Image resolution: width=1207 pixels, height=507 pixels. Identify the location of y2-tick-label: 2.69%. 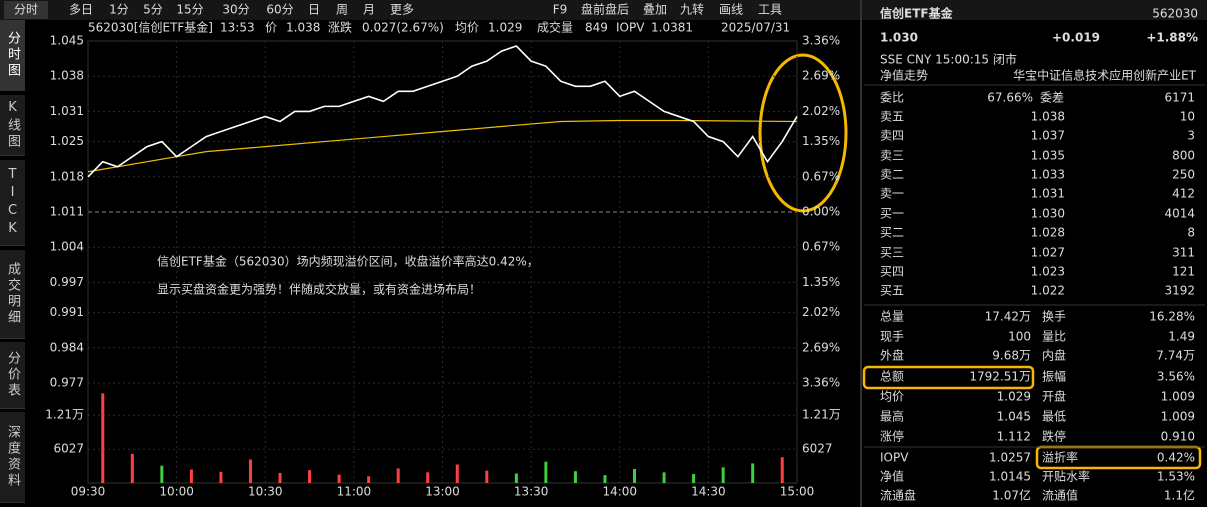
(821, 347).